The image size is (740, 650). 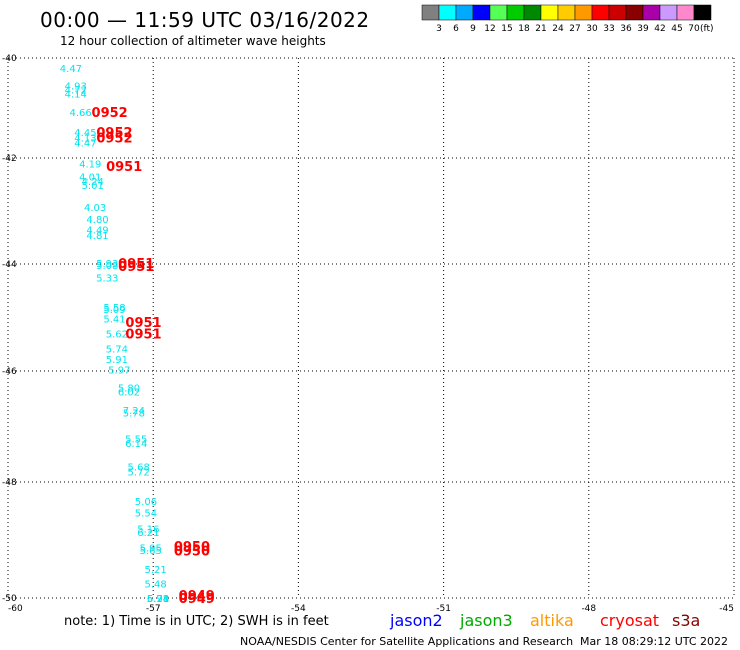 What do you see at coordinates (486, 620) in the screenshot?
I see `satellite-legend-jason3: jason3` at bounding box center [486, 620].